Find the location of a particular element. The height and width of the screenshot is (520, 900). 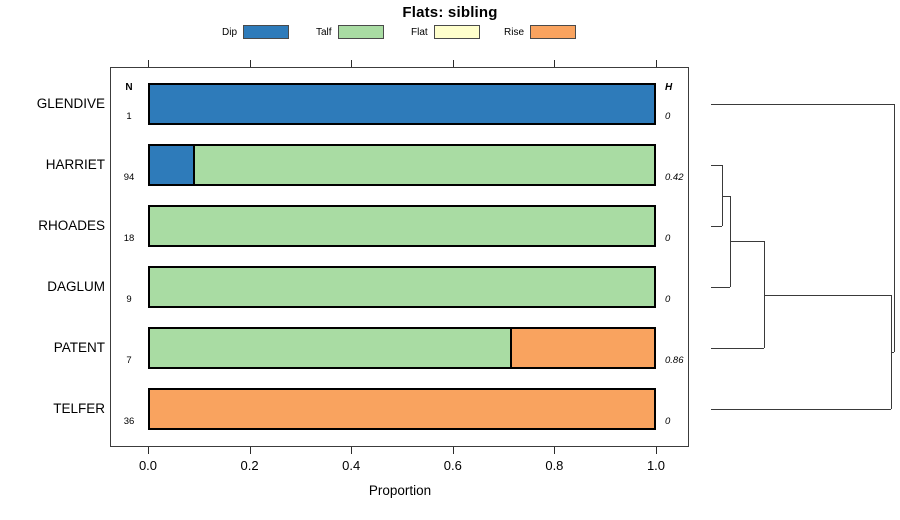

row-n-value: 18 is located at coordinates (129, 238).